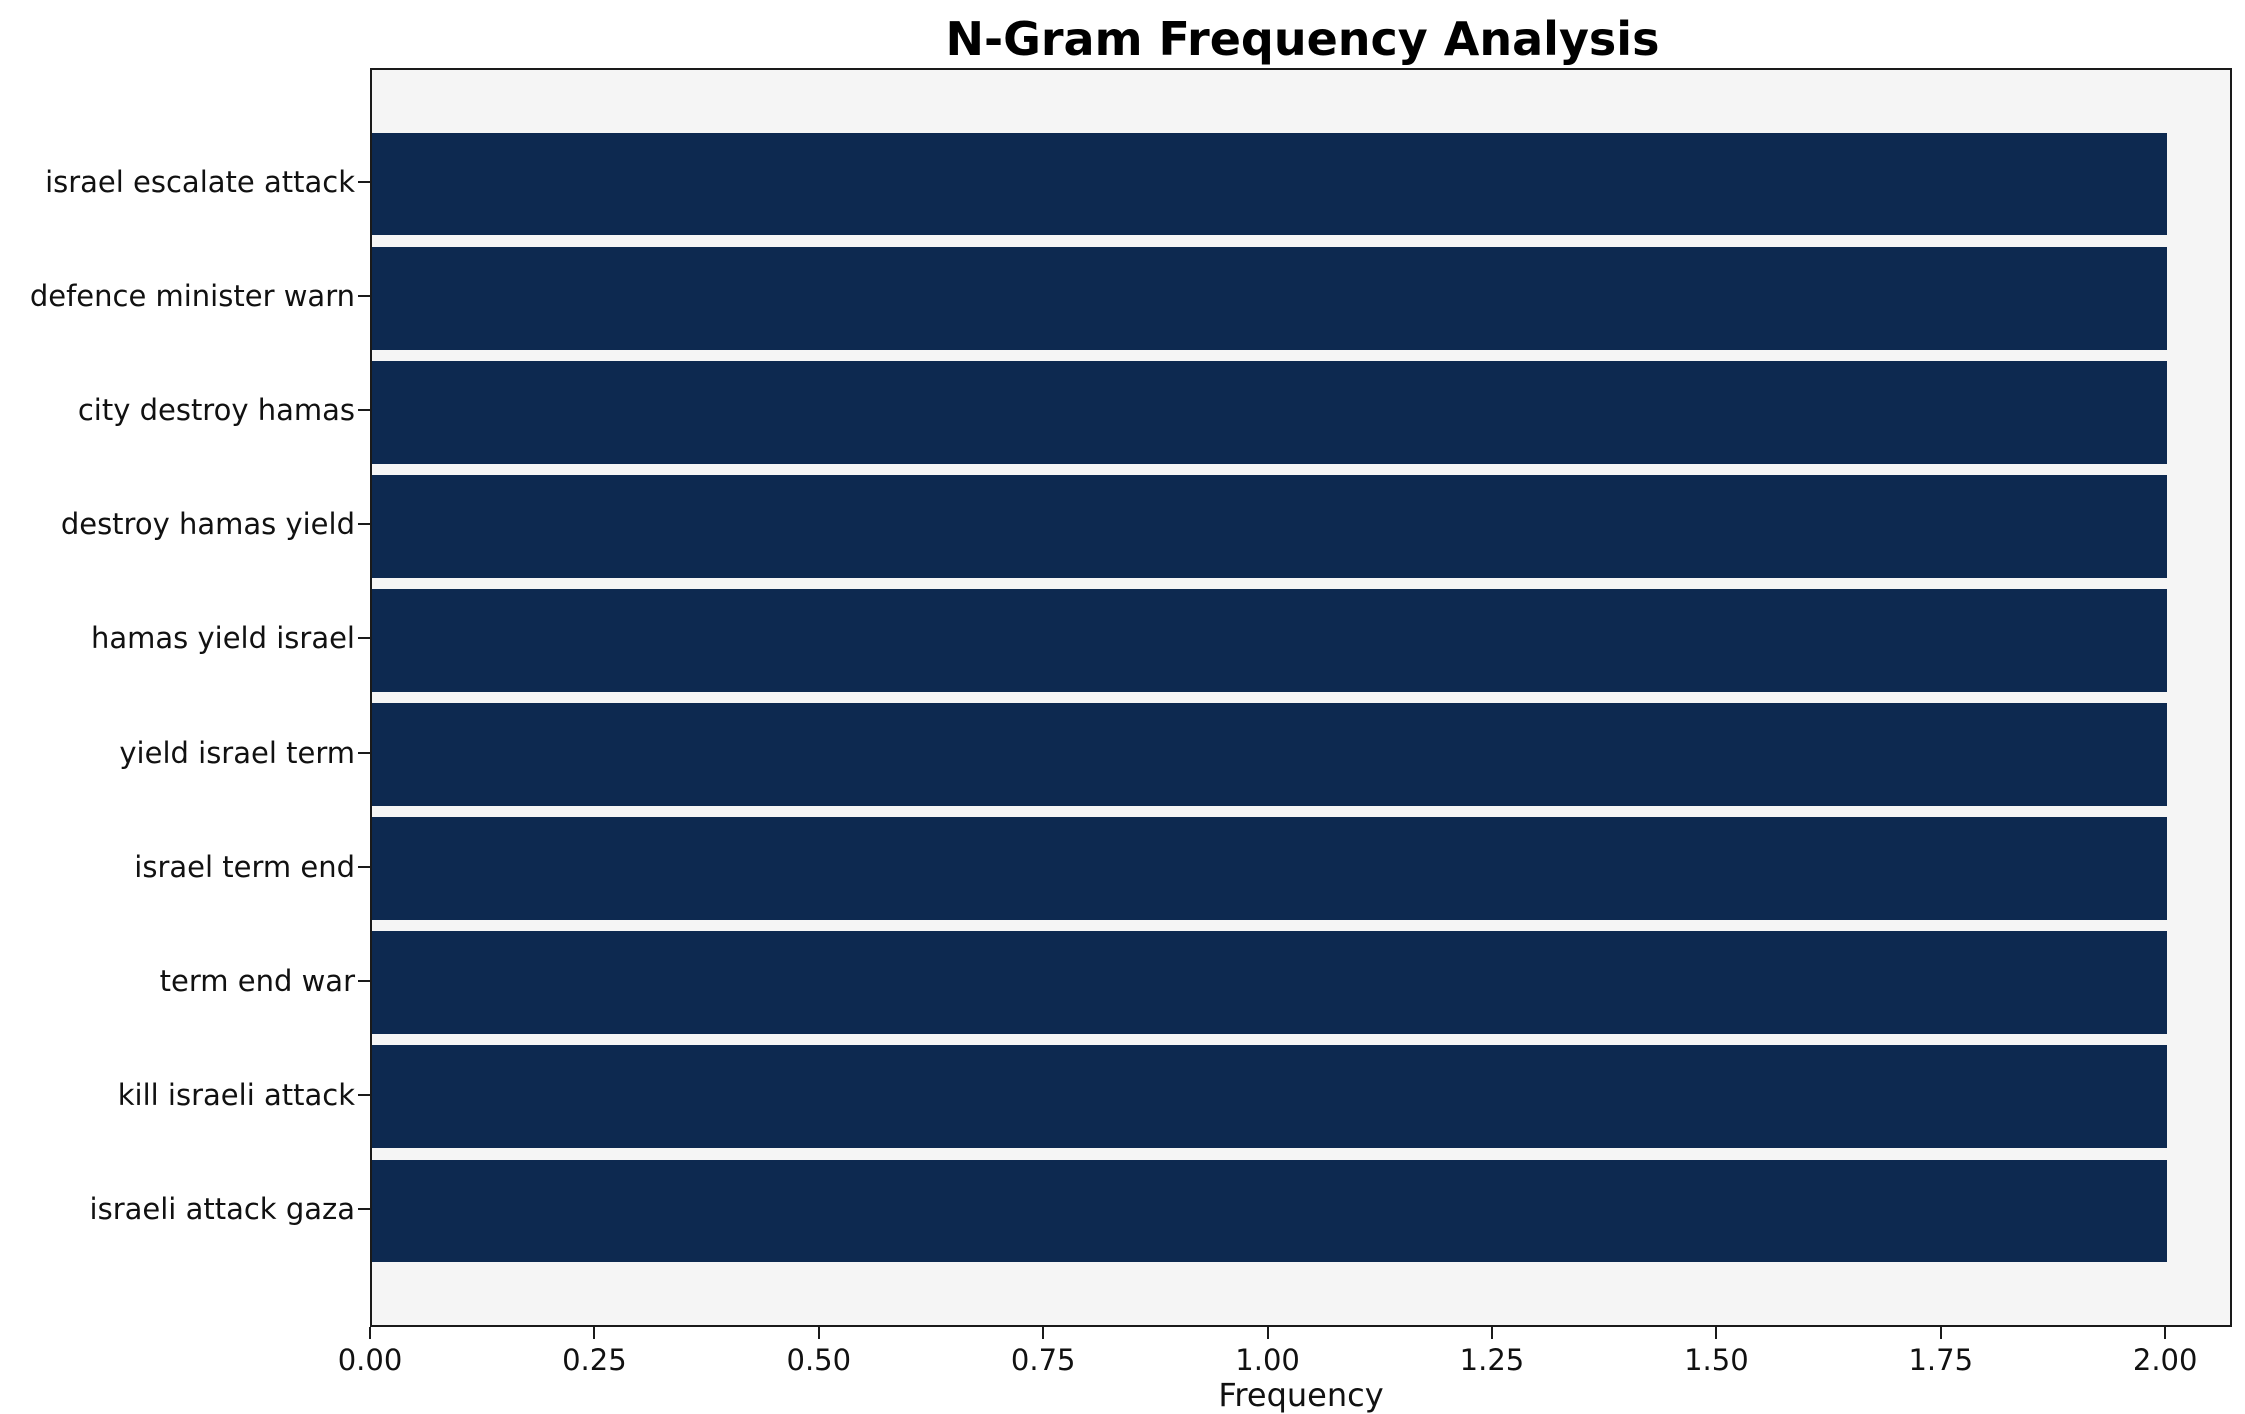 Image resolution: width=2245 pixels, height=1414 pixels. I want to click on y-tick-label: destroy hamas yield, so click(207, 524).